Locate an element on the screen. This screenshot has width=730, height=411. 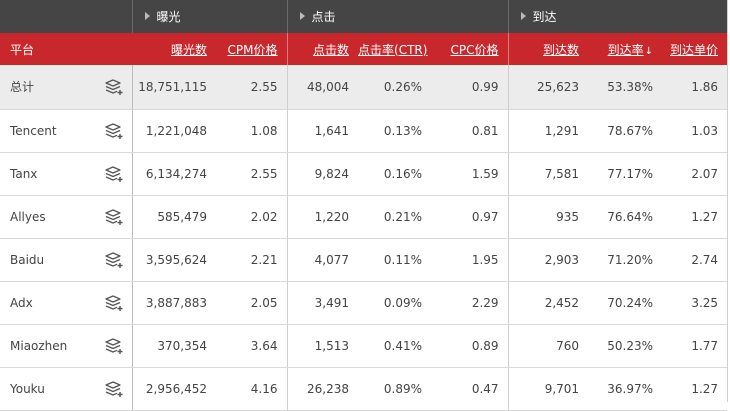
cell-arrival-rate: 36.97% is located at coordinates (625, 389).